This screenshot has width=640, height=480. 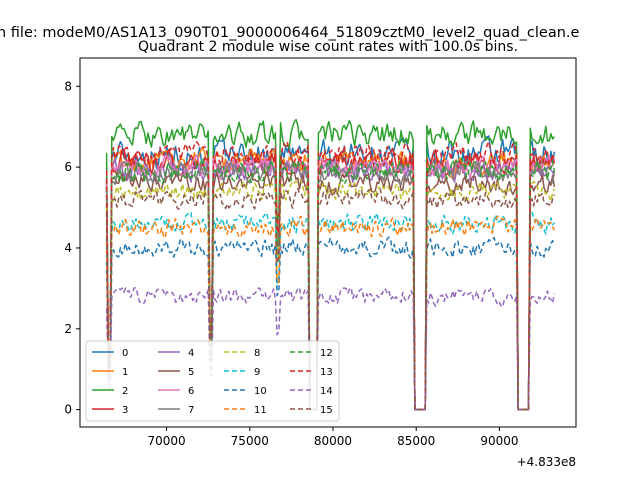 What do you see at coordinates (68, 167) in the screenshot?
I see `y-tick-label: 6` at bounding box center [68, 167].